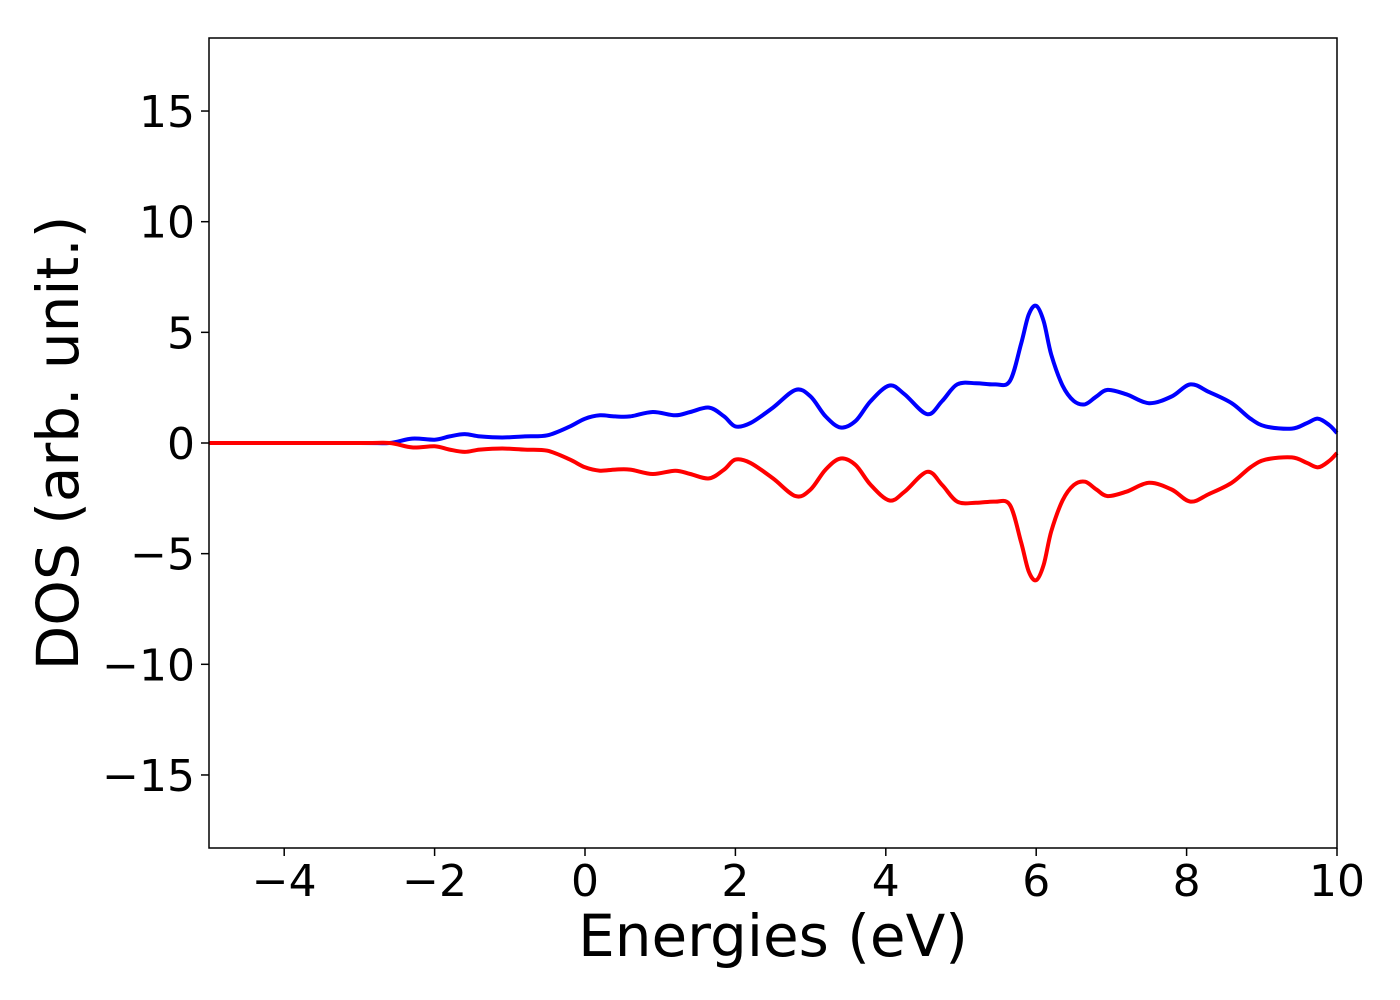  Describe the element at coordinates (162, 555) in the screenshot. I see `y-tick-label: −5` at that location.